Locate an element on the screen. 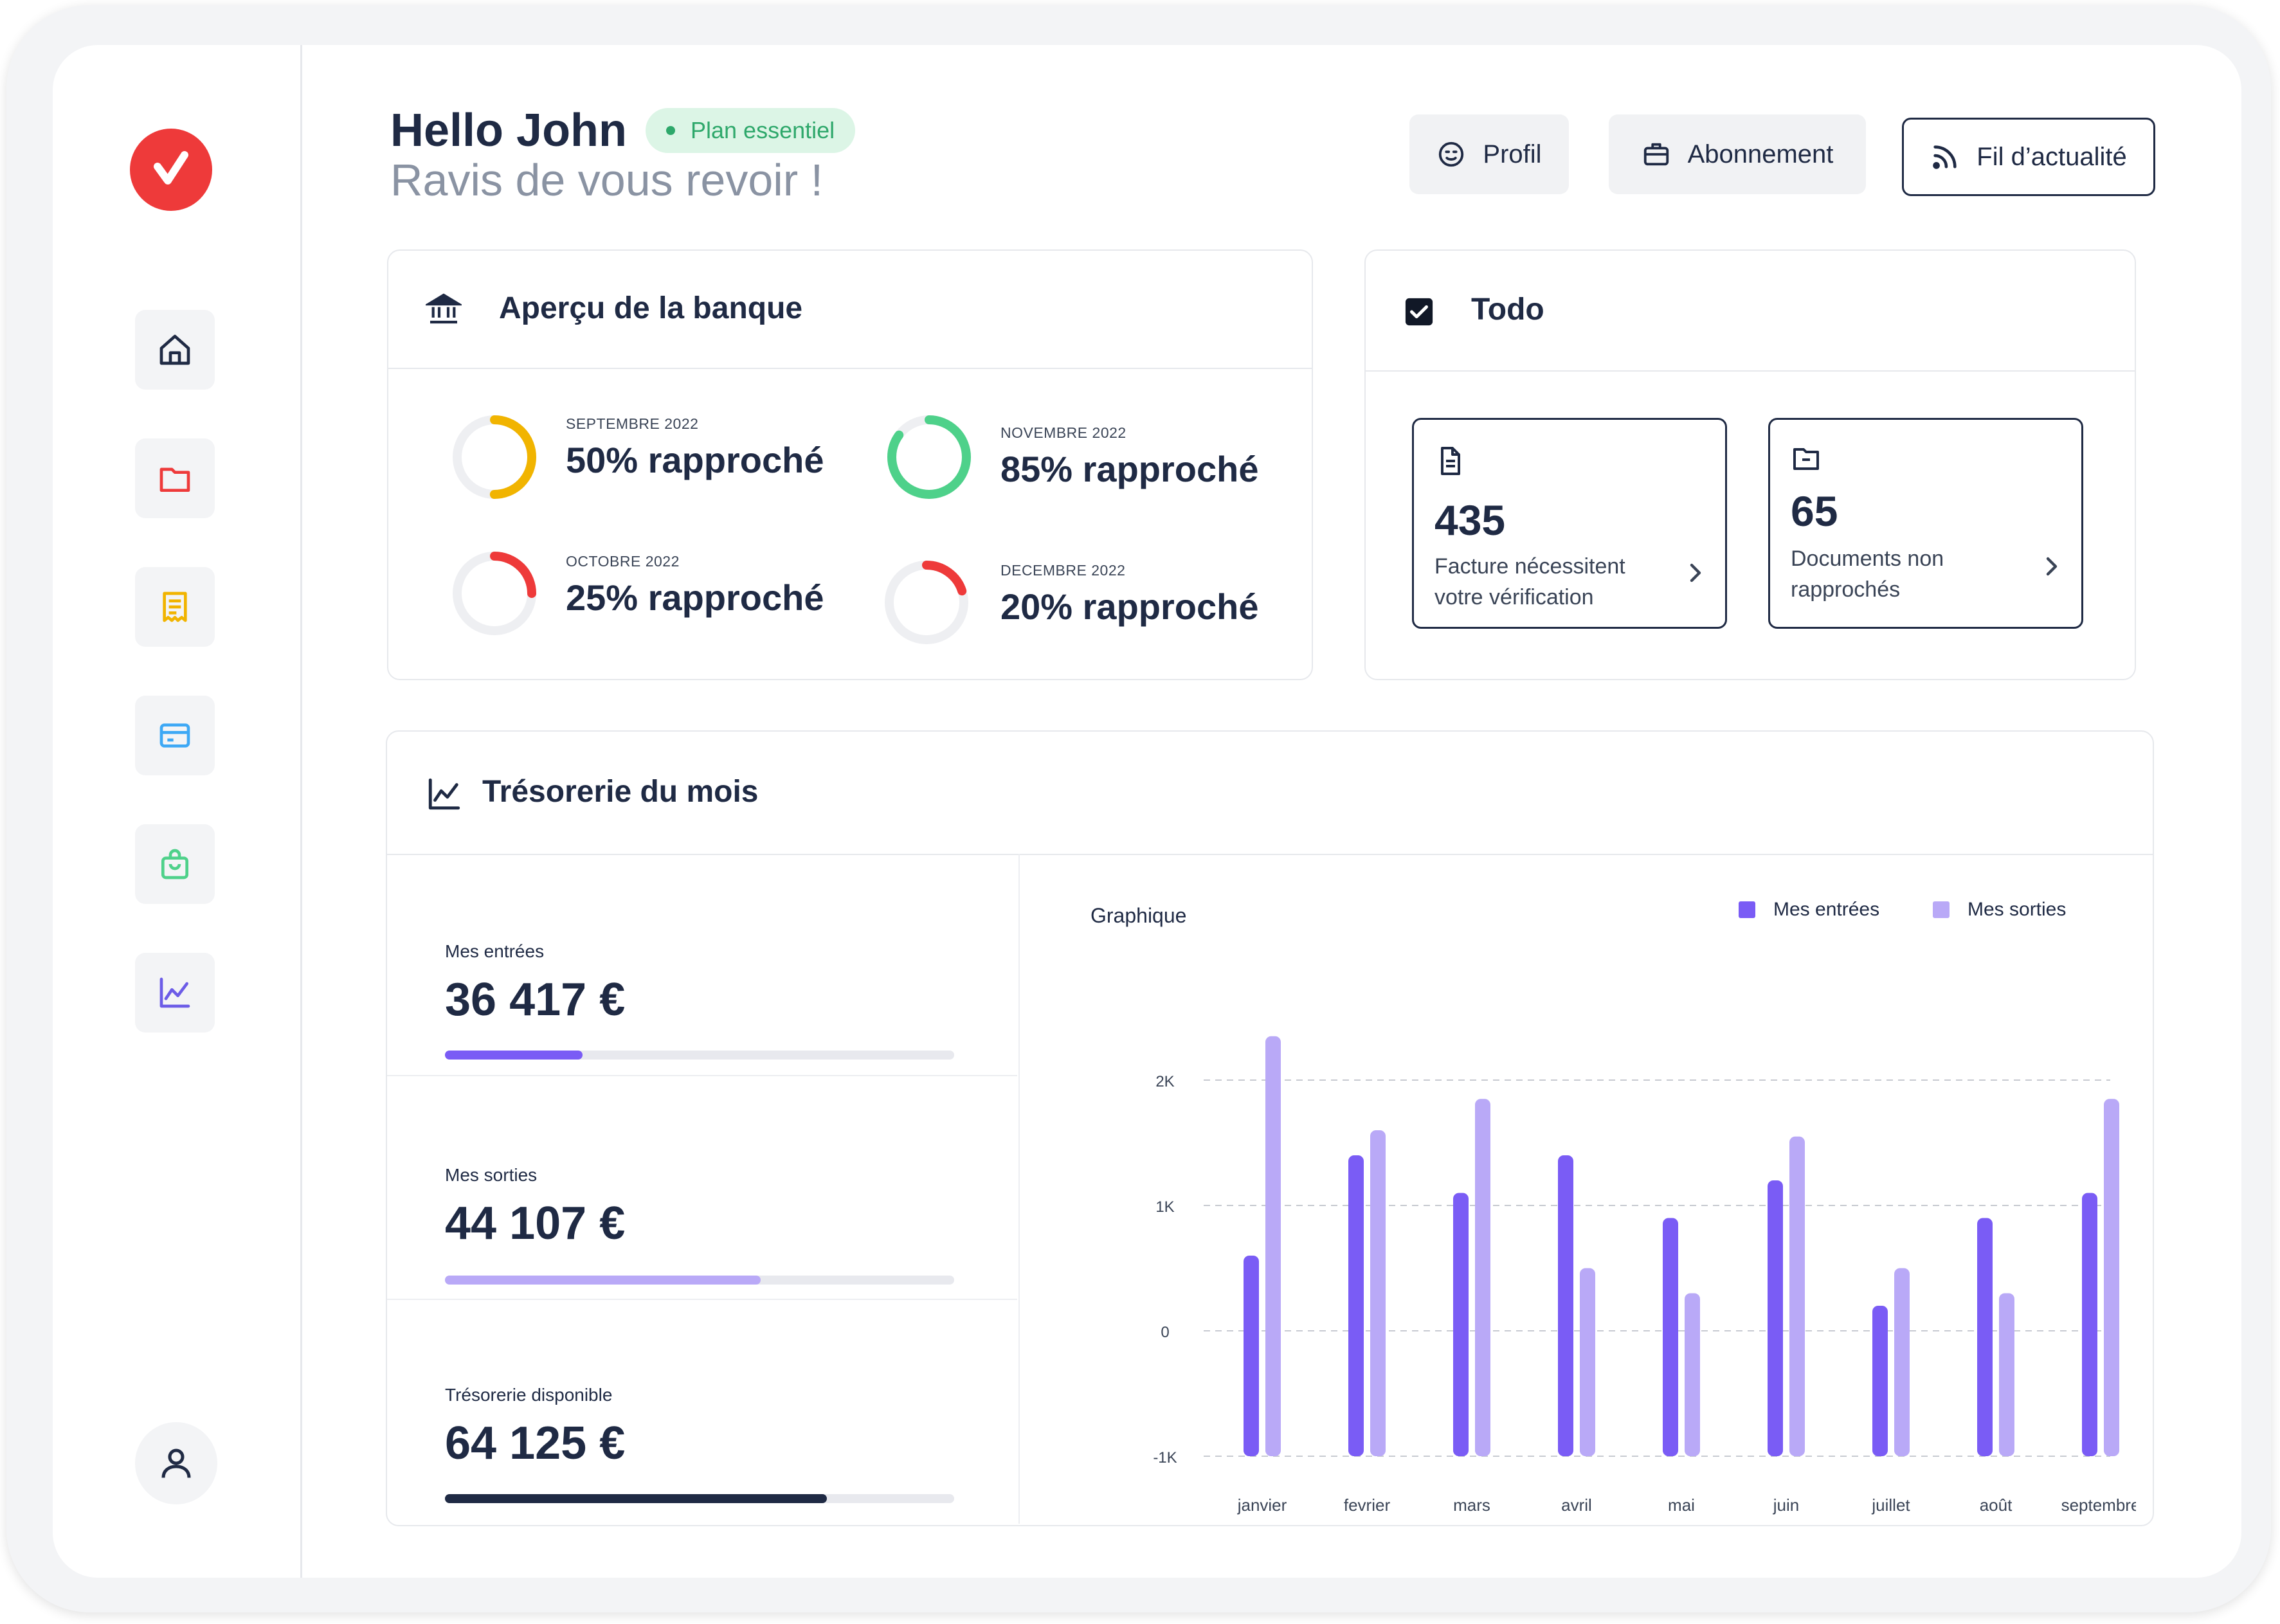  sidebar-item-analytics is located at coordinates (175, 993).